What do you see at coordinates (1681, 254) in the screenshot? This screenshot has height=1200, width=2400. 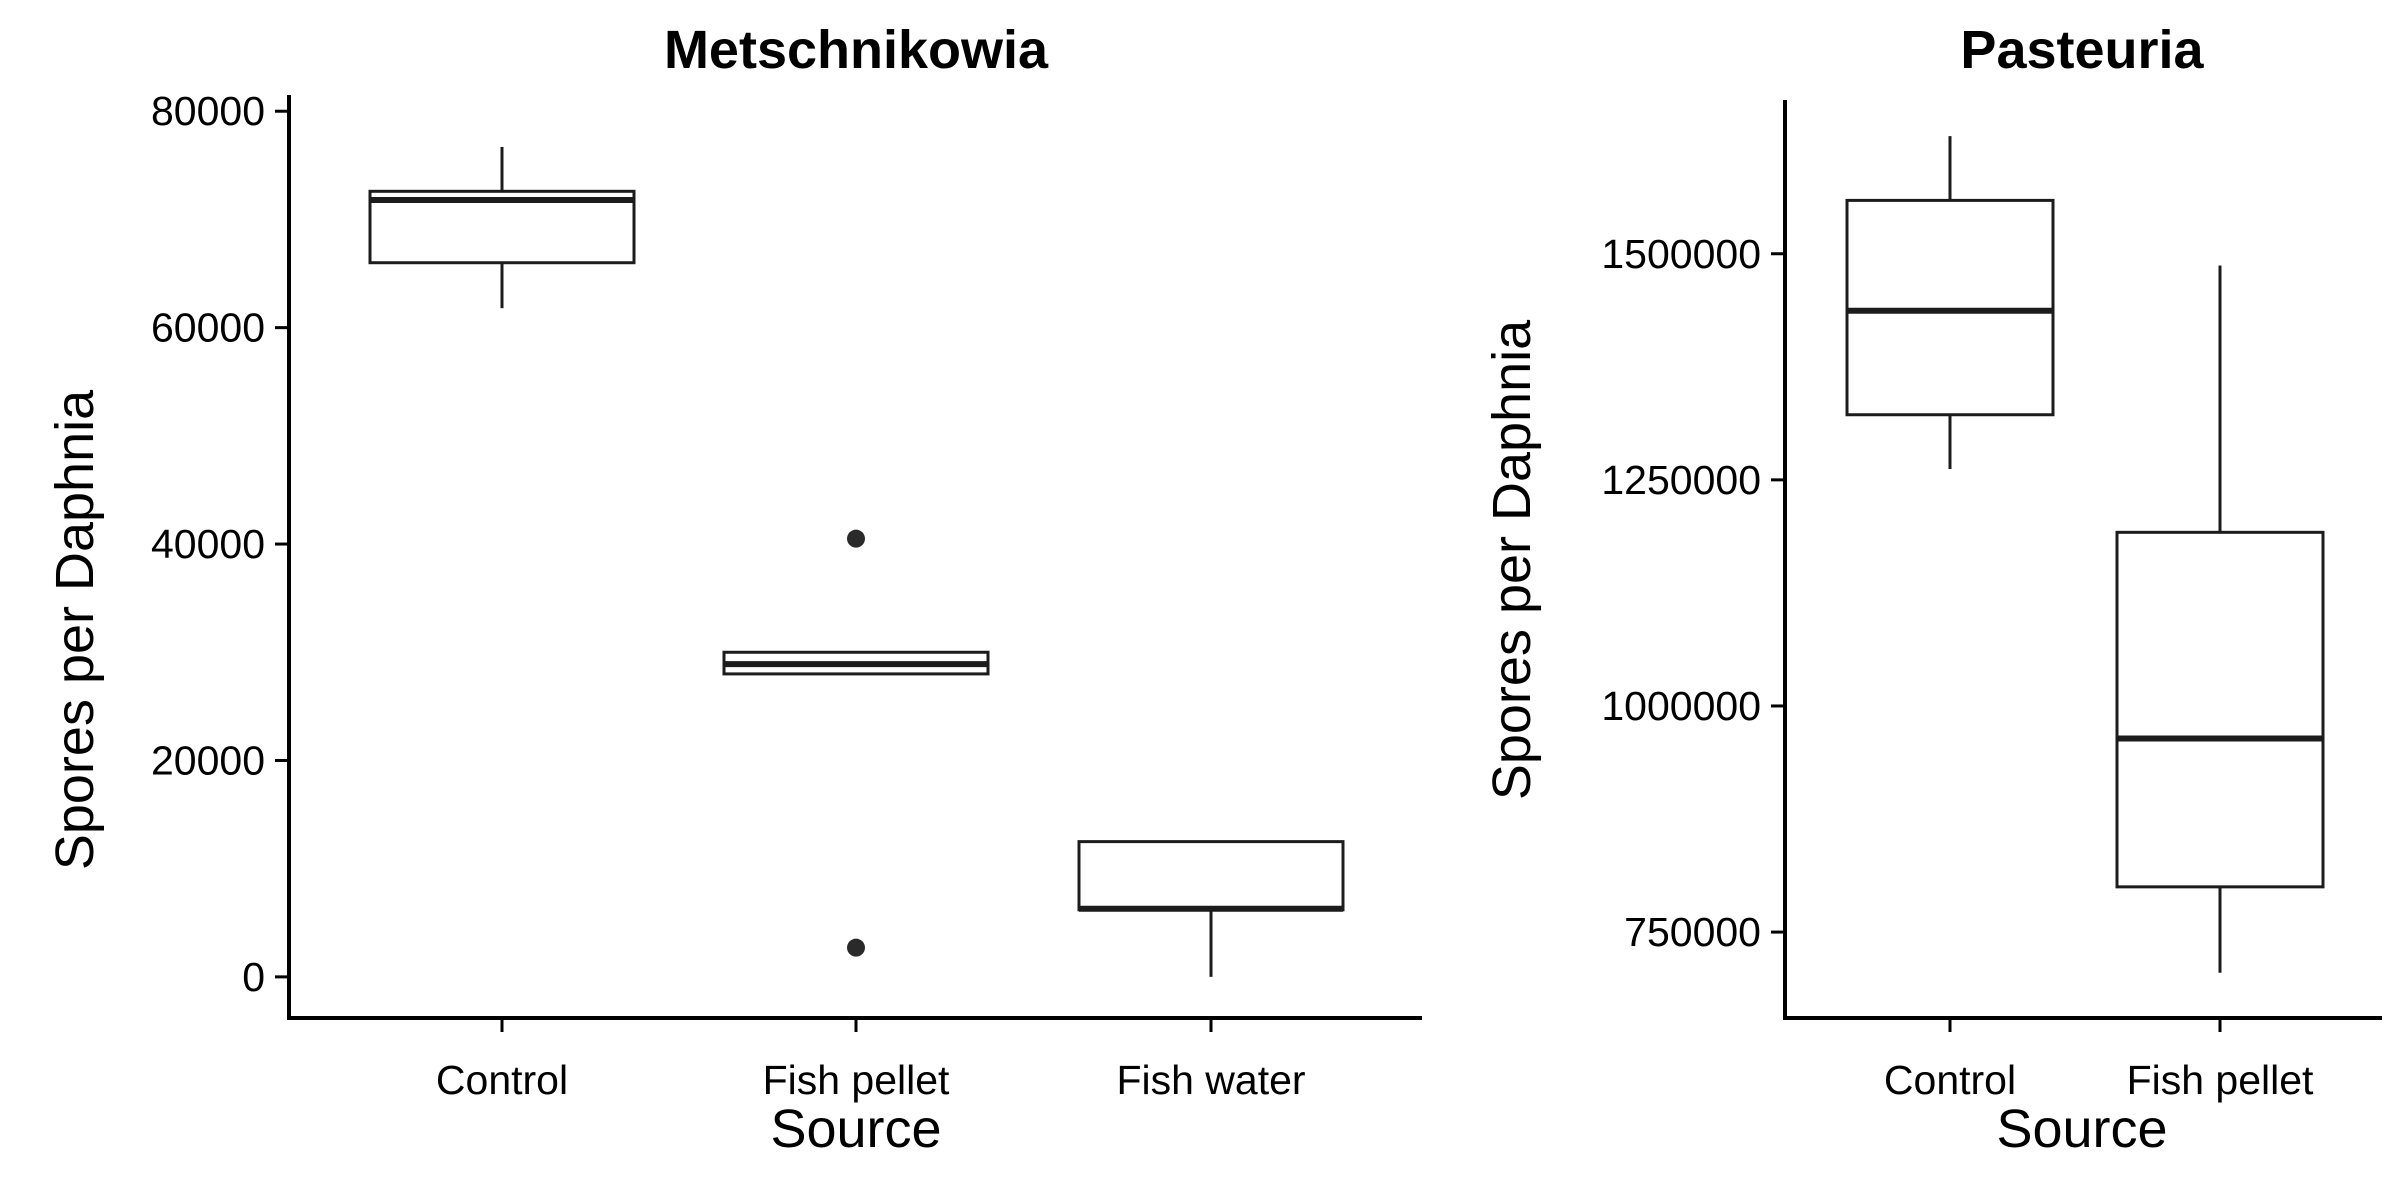 I see `y-tick-label: 1500000` at bounding box center [1681, 254].